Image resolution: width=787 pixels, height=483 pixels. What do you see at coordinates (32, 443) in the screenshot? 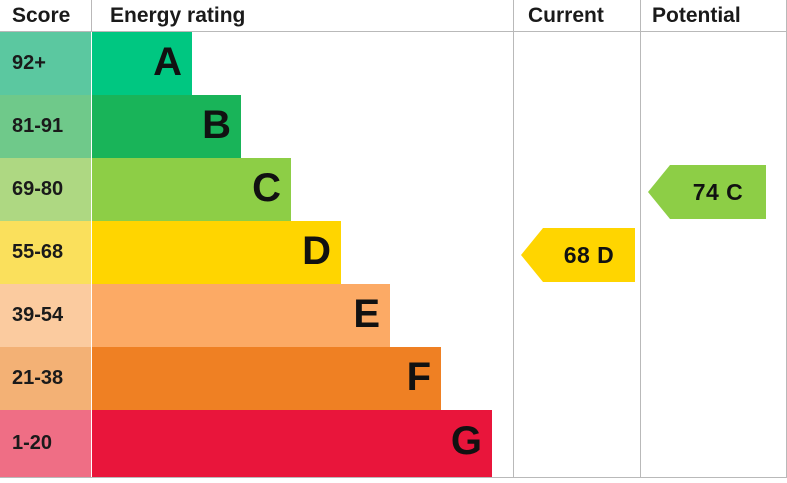
I see `score-range-g: 1-20` at bounding box center [32, 443].